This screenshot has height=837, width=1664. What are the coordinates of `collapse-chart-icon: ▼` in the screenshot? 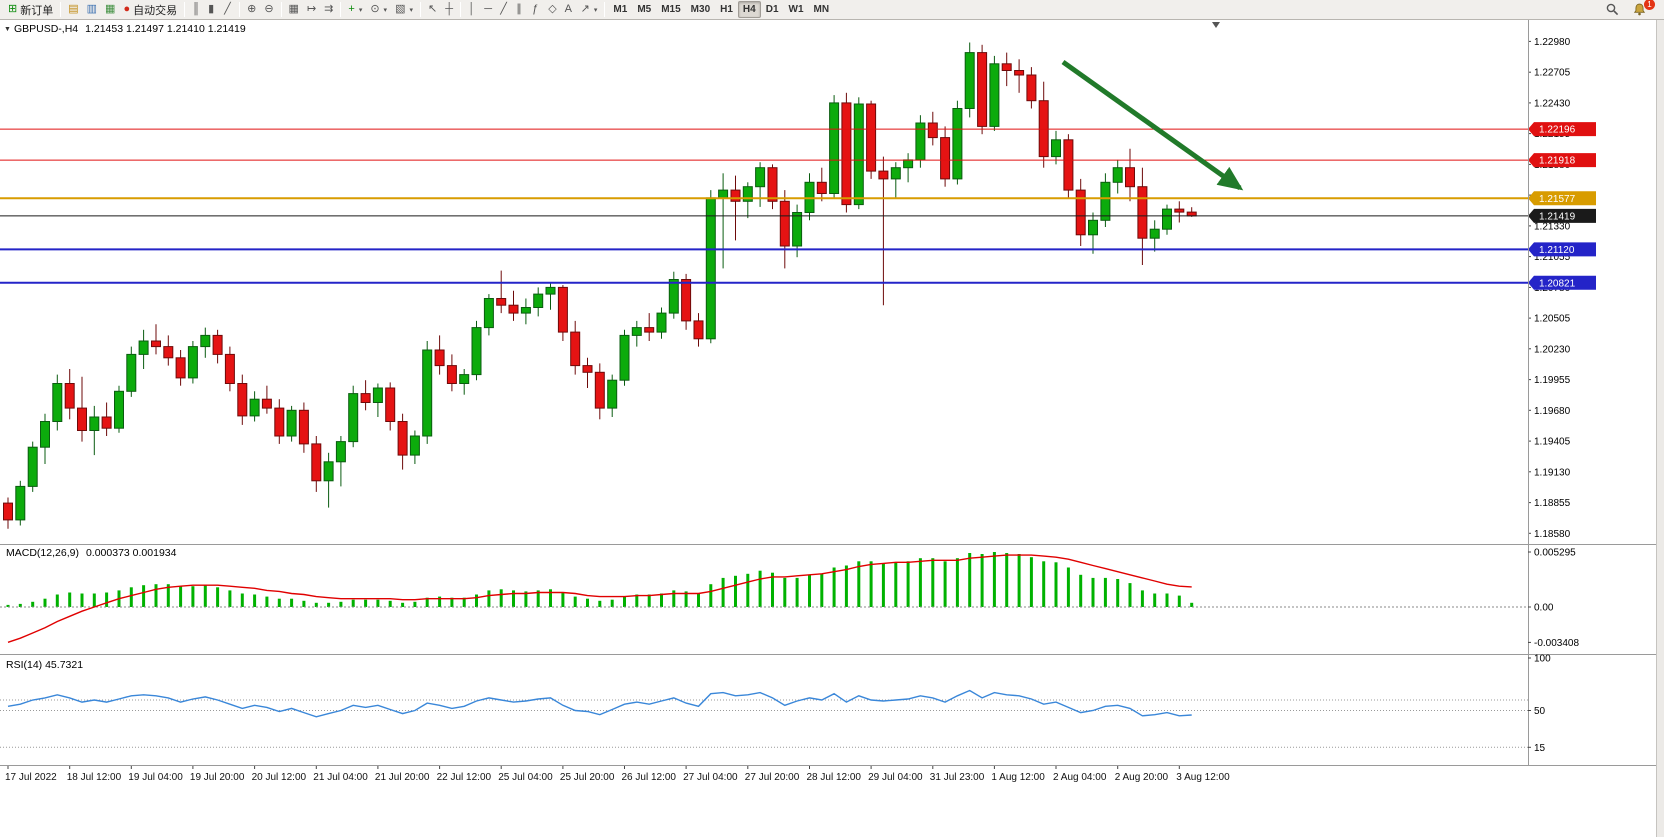 It's located at (7, 29).